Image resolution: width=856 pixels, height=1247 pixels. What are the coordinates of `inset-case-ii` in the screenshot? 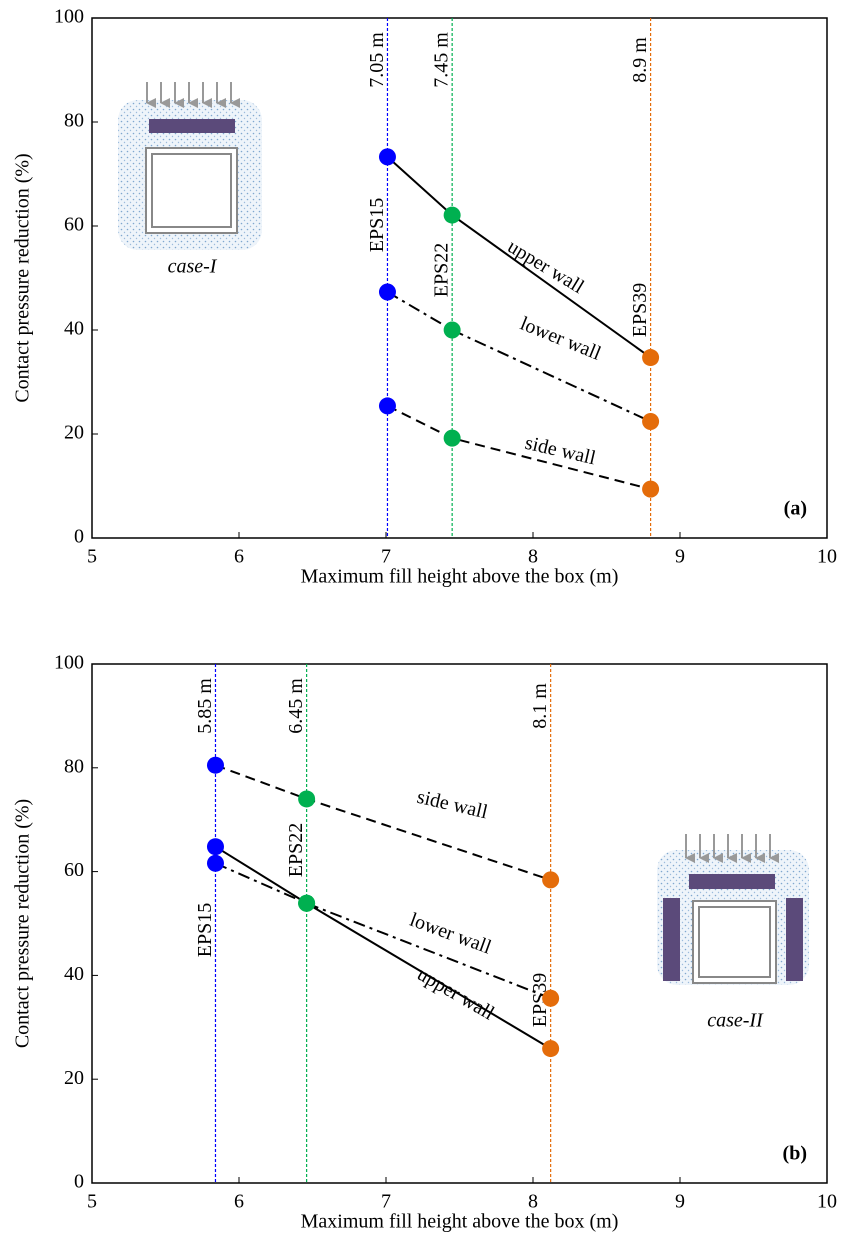 It's located at (733, 909).